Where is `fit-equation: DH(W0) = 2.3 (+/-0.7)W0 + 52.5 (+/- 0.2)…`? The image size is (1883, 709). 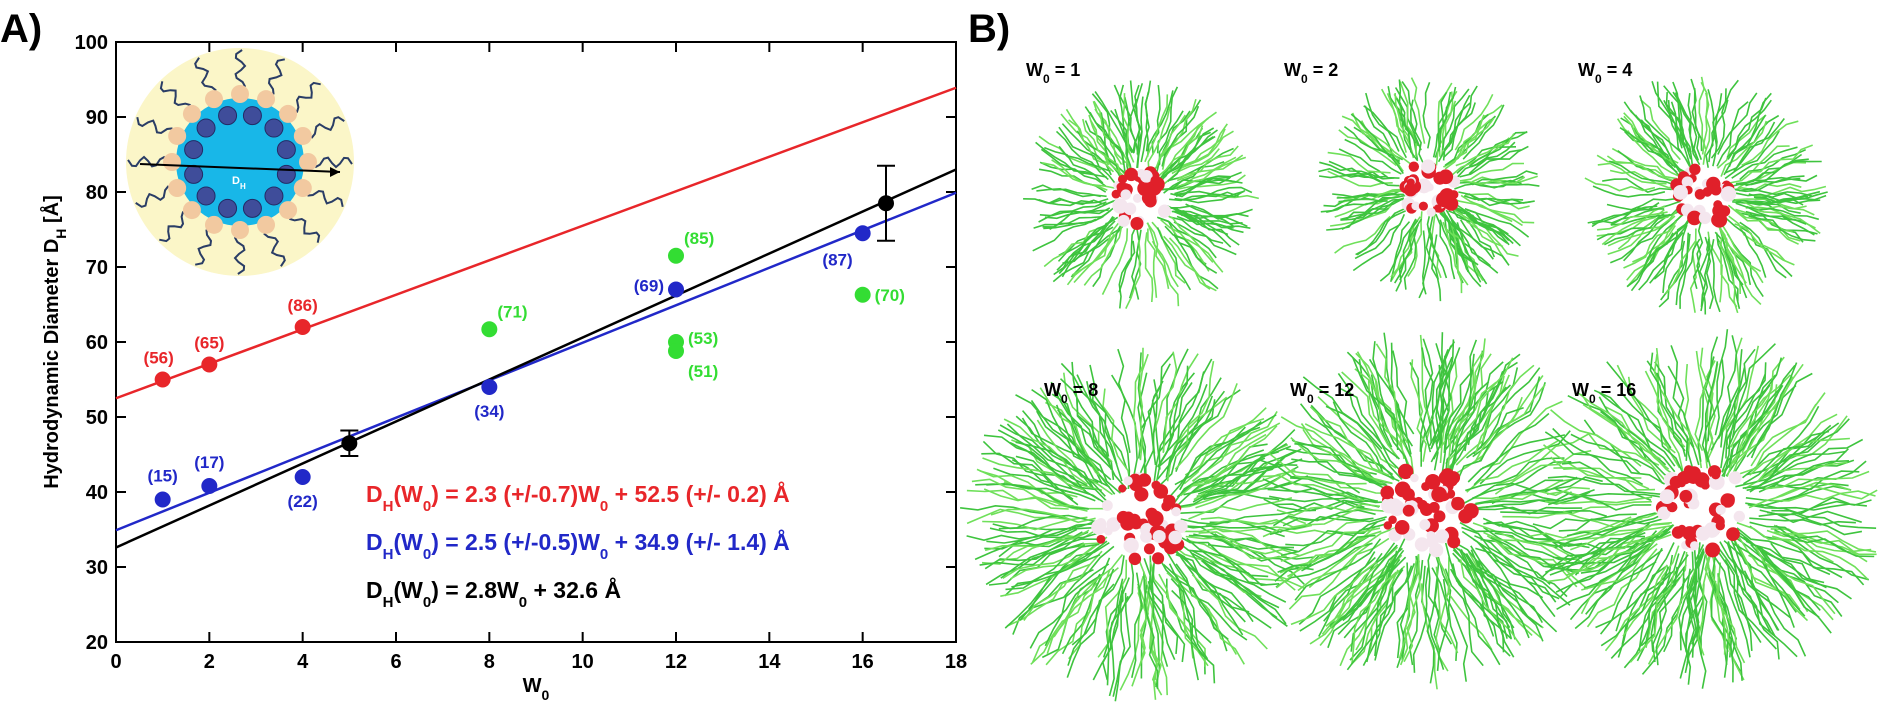
fit-equation: DH(W0) = 2.3 (+/-0.7)W0 + 52.5 (+/- 0.2)… is located at coordinates (578, 497).